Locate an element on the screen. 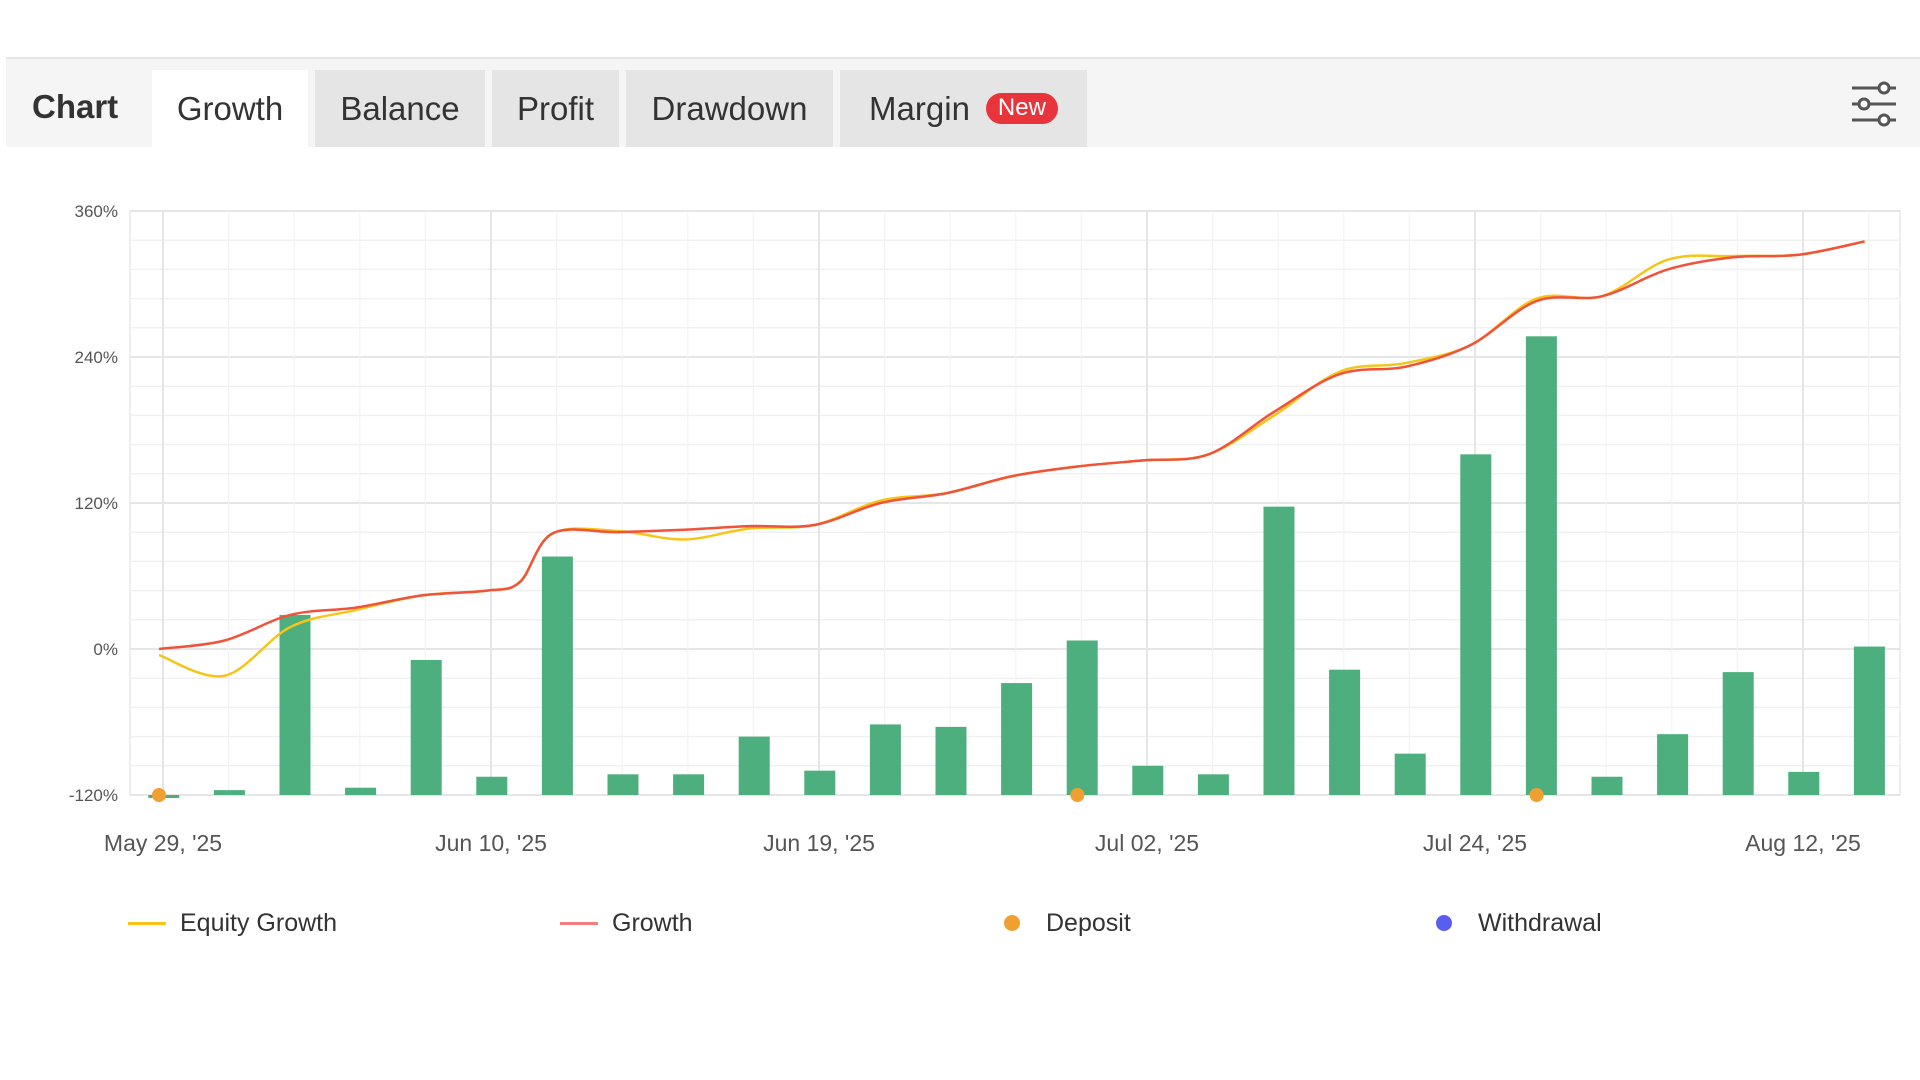 The width and height of the screenshot is (1920, 1080). legend-growth-line is located at coordinates (579, 923).